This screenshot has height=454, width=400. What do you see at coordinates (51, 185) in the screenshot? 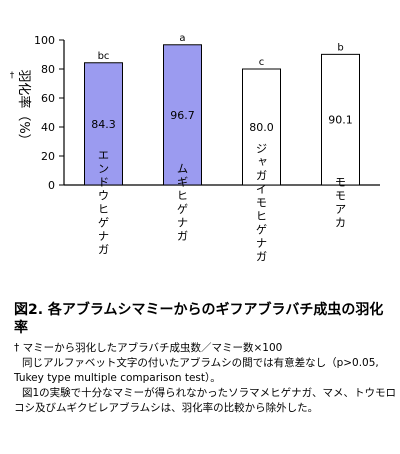
I see `y-tick-label: 0` at bounding box center [51, 185].